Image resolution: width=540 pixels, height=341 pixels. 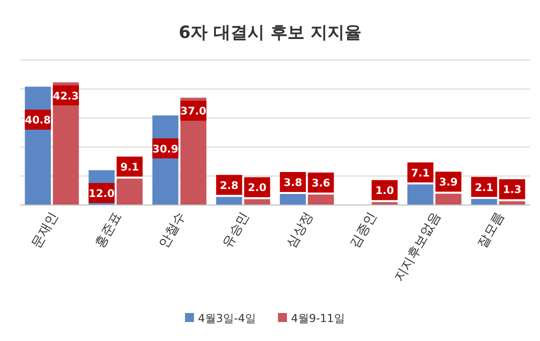 I want to click on data-label: 7.1, so click(x=420, y=173).